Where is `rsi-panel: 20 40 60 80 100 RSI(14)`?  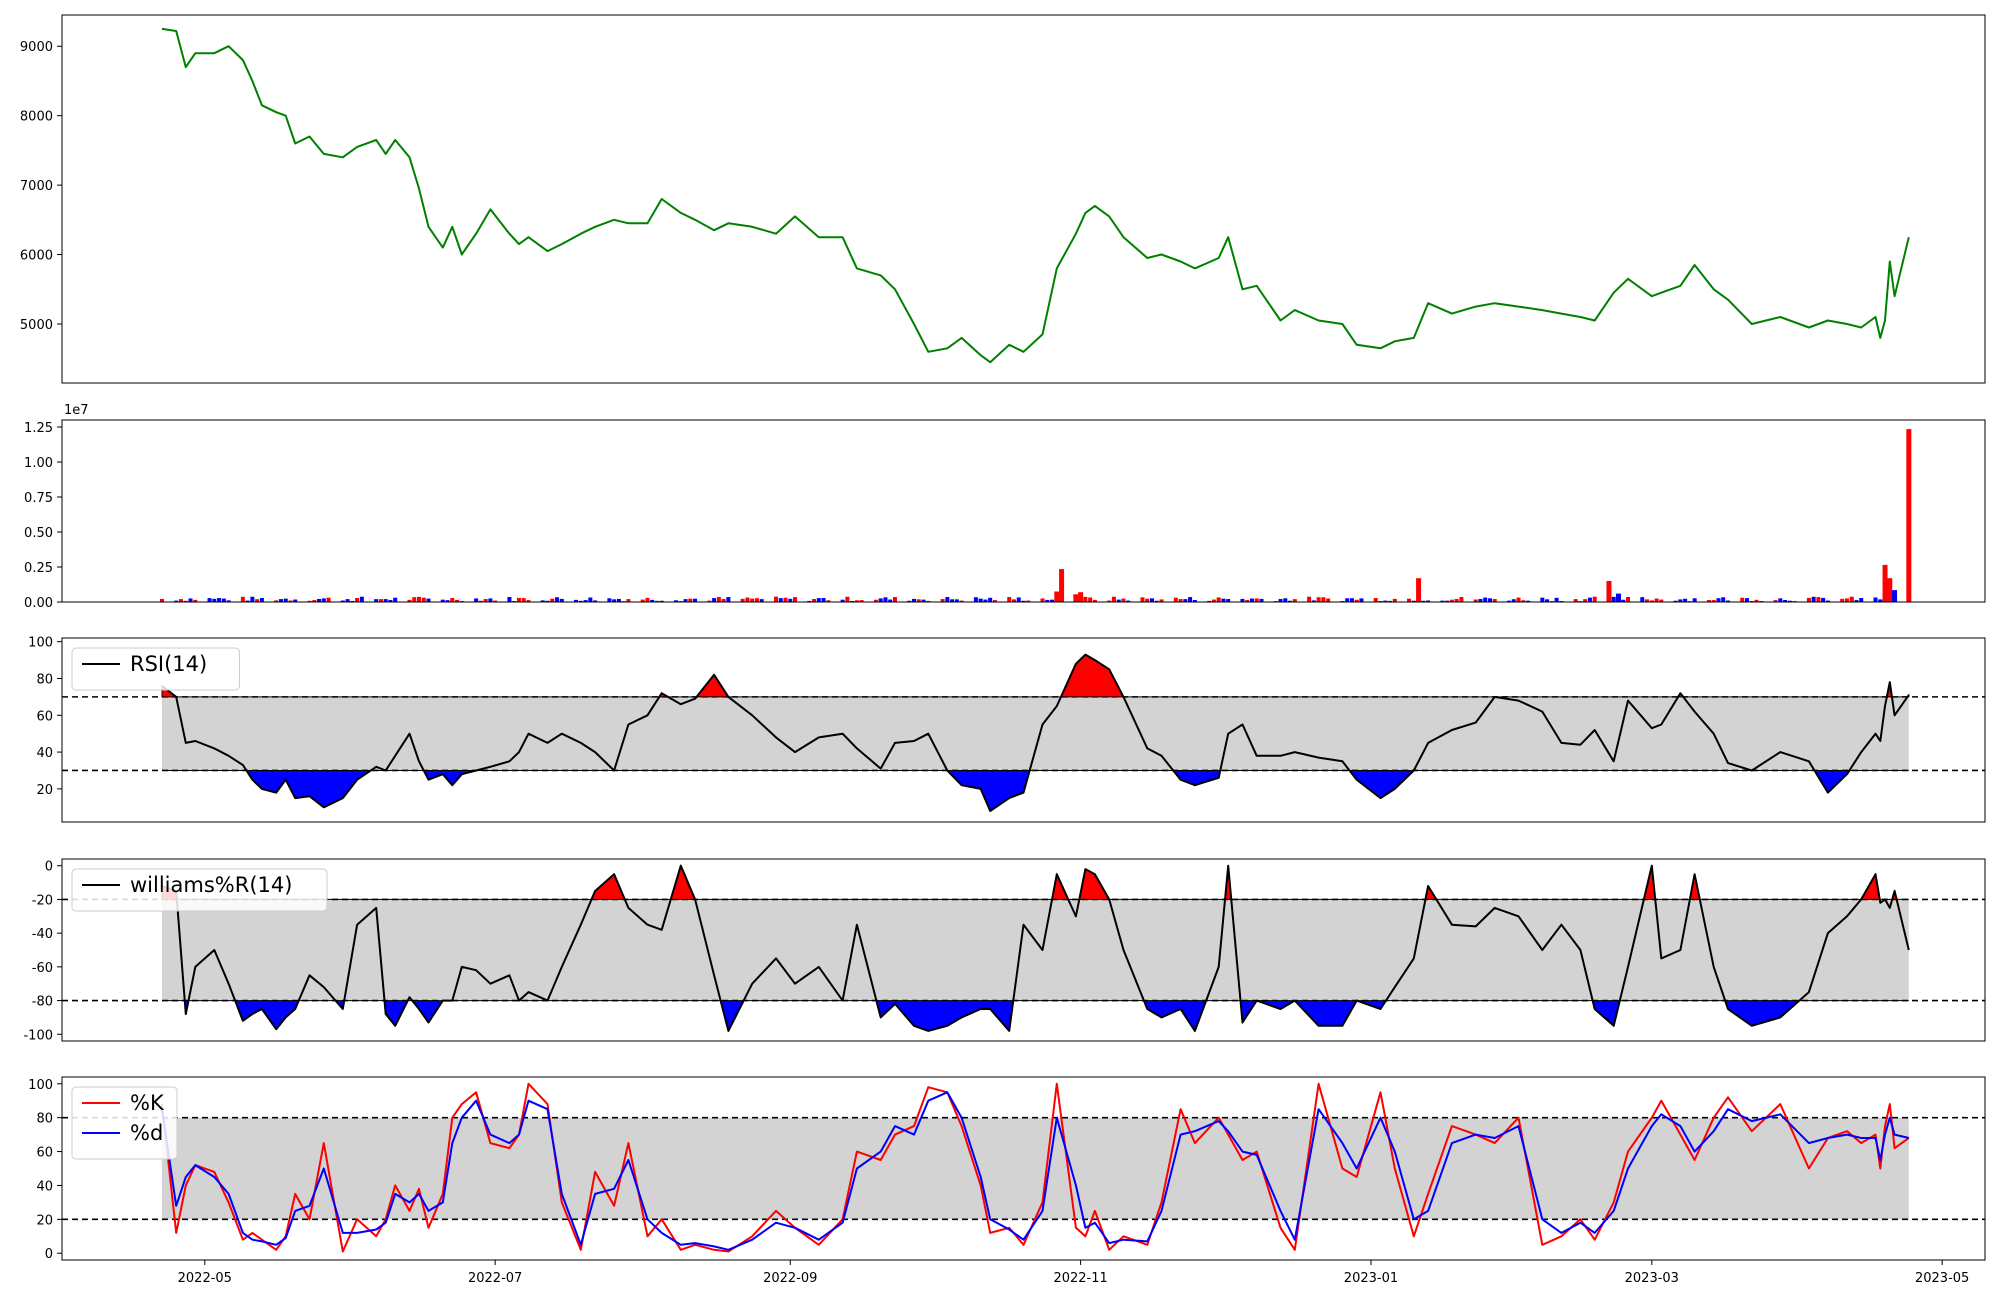
rsi-panel: 20 40 60 80 100 RSI(14) is located at coordinates (1007, 729).